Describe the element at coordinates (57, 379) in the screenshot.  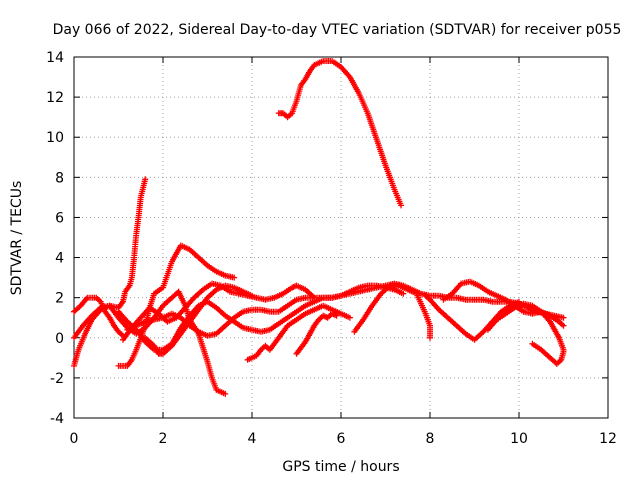
I see `y-tick-label: -2` at that location.